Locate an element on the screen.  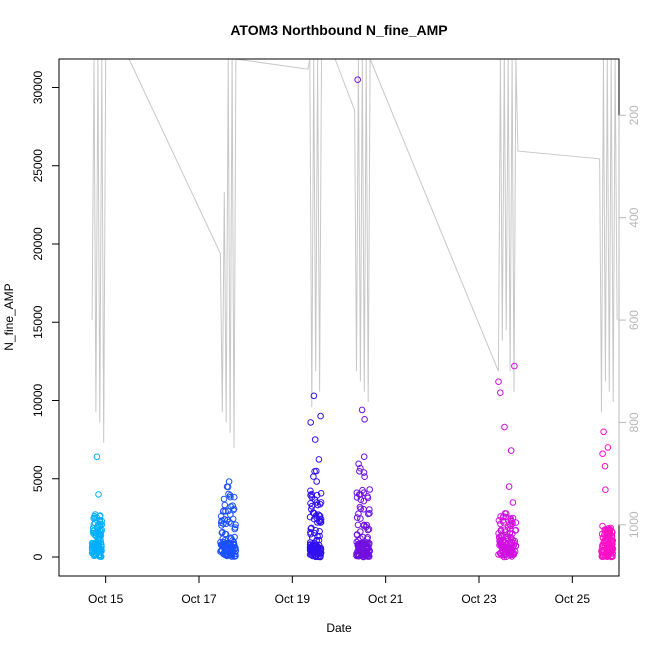
y-tick-label: 10000 is located at coordinates (38, 400).